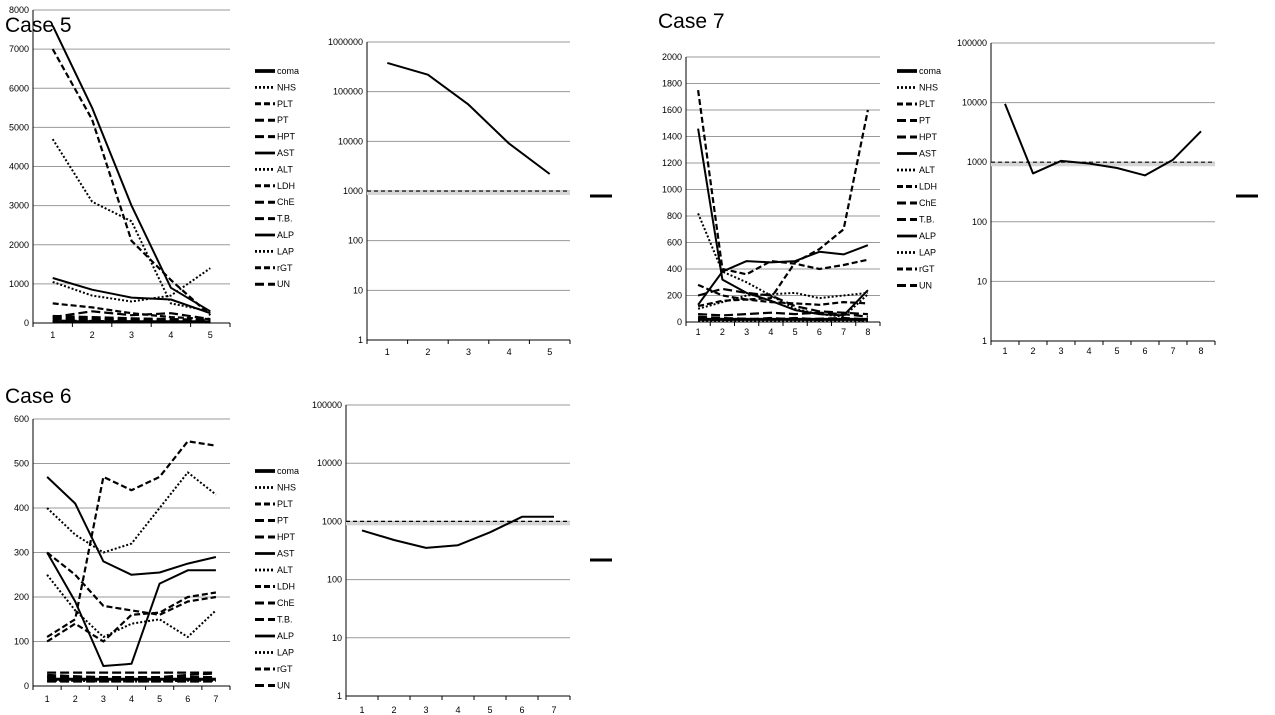  I want to click on case7-lab-series-tb, so click(782, 301).